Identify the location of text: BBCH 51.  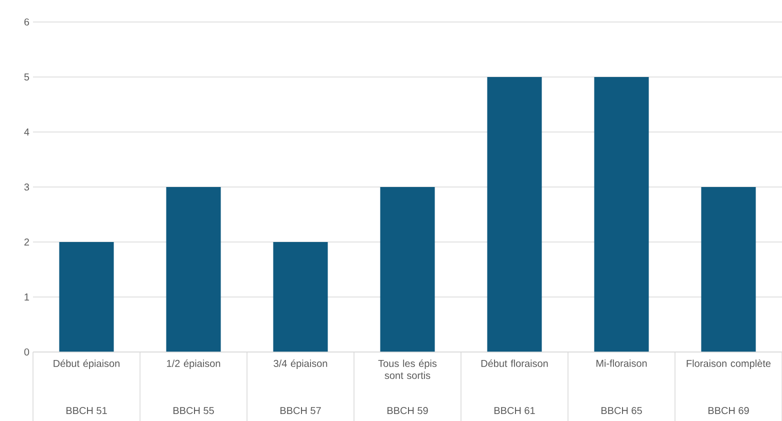
(86, 410).